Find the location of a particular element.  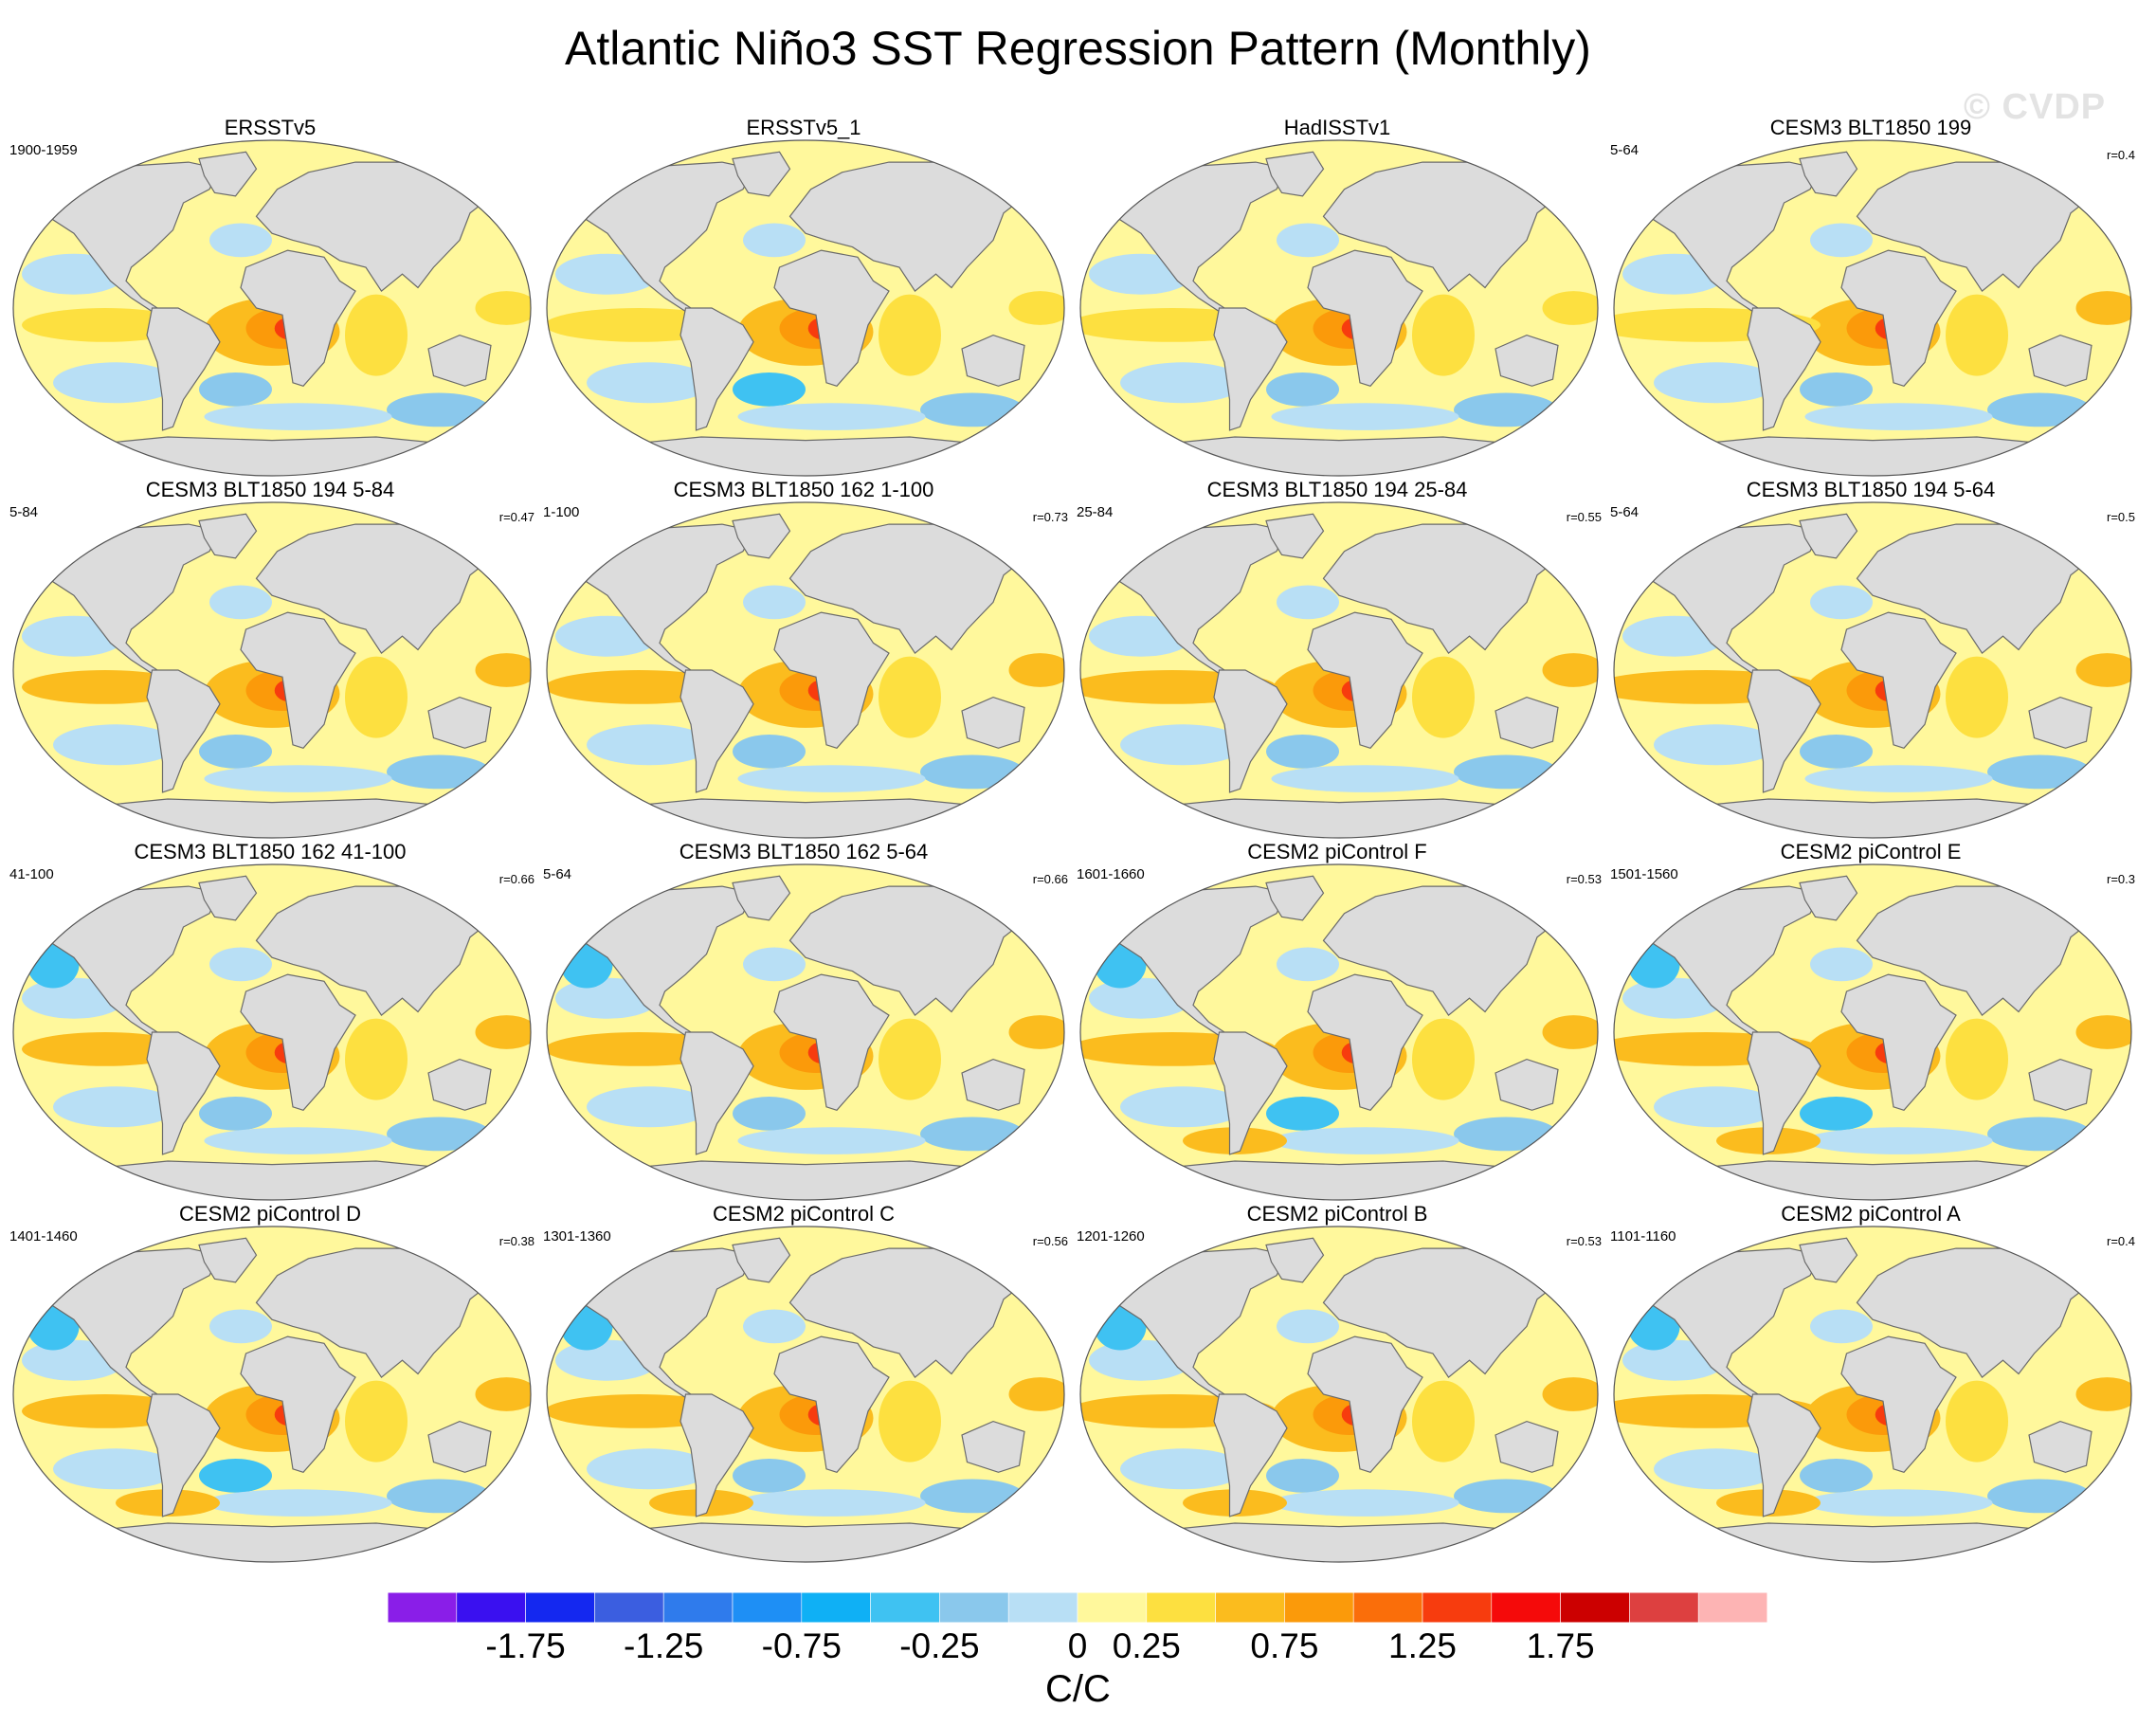

panel-years: 1900-1959 is located at coordinates (44, 150).